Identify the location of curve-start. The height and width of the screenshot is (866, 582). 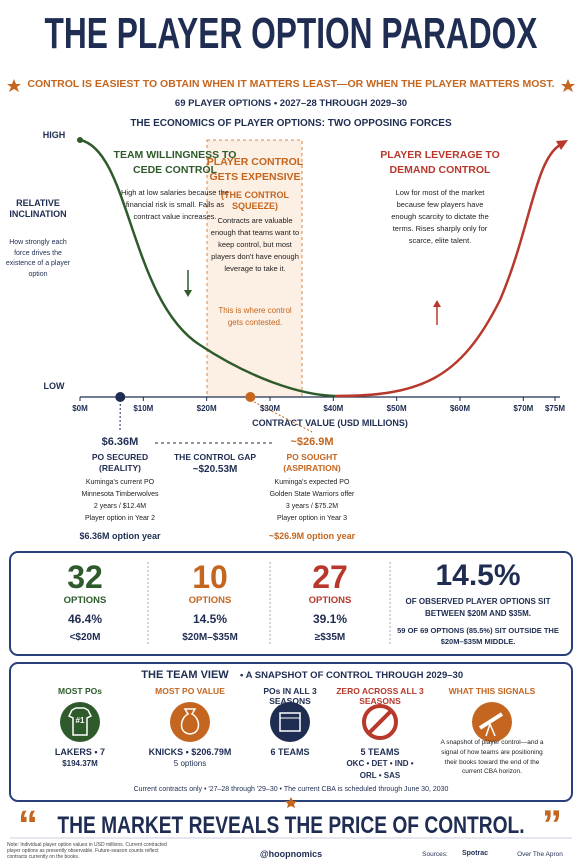
(80, 140).